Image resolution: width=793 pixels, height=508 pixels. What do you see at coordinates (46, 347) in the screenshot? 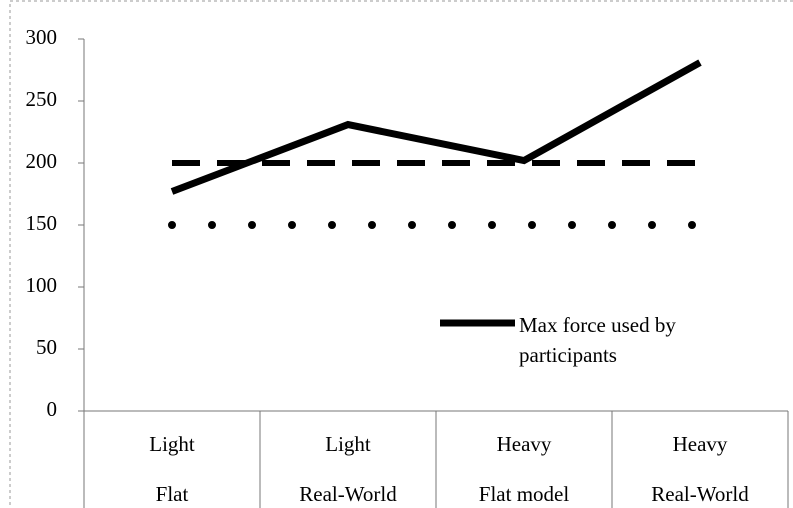
I see `y-tick-label: 50` at bounding box center [46, 347].